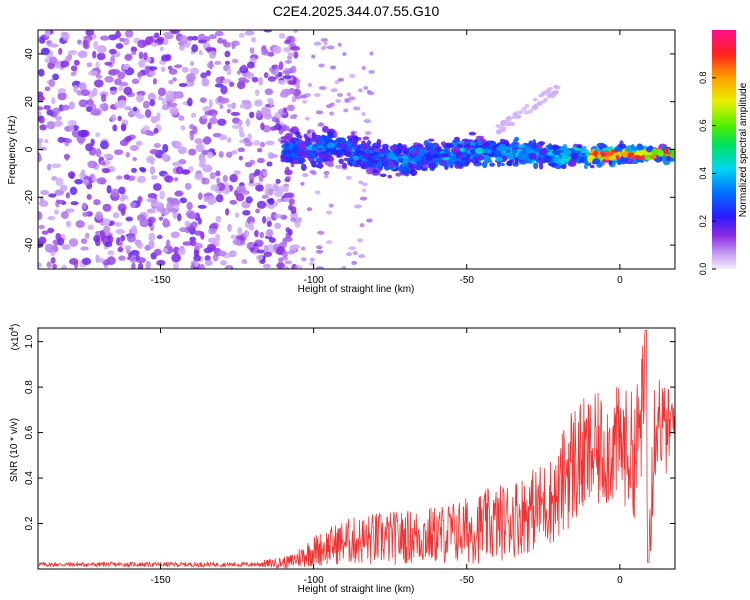 The width and height of the screenshot is (750, 600). What do you see at coordinates (620, 580) in the screenshot?
I see `snr-x-tick-label: 0` at bounding box center [620, 580].